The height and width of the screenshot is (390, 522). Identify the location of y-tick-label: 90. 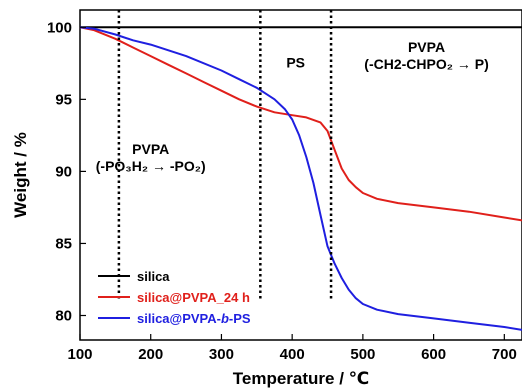
(63, 171).